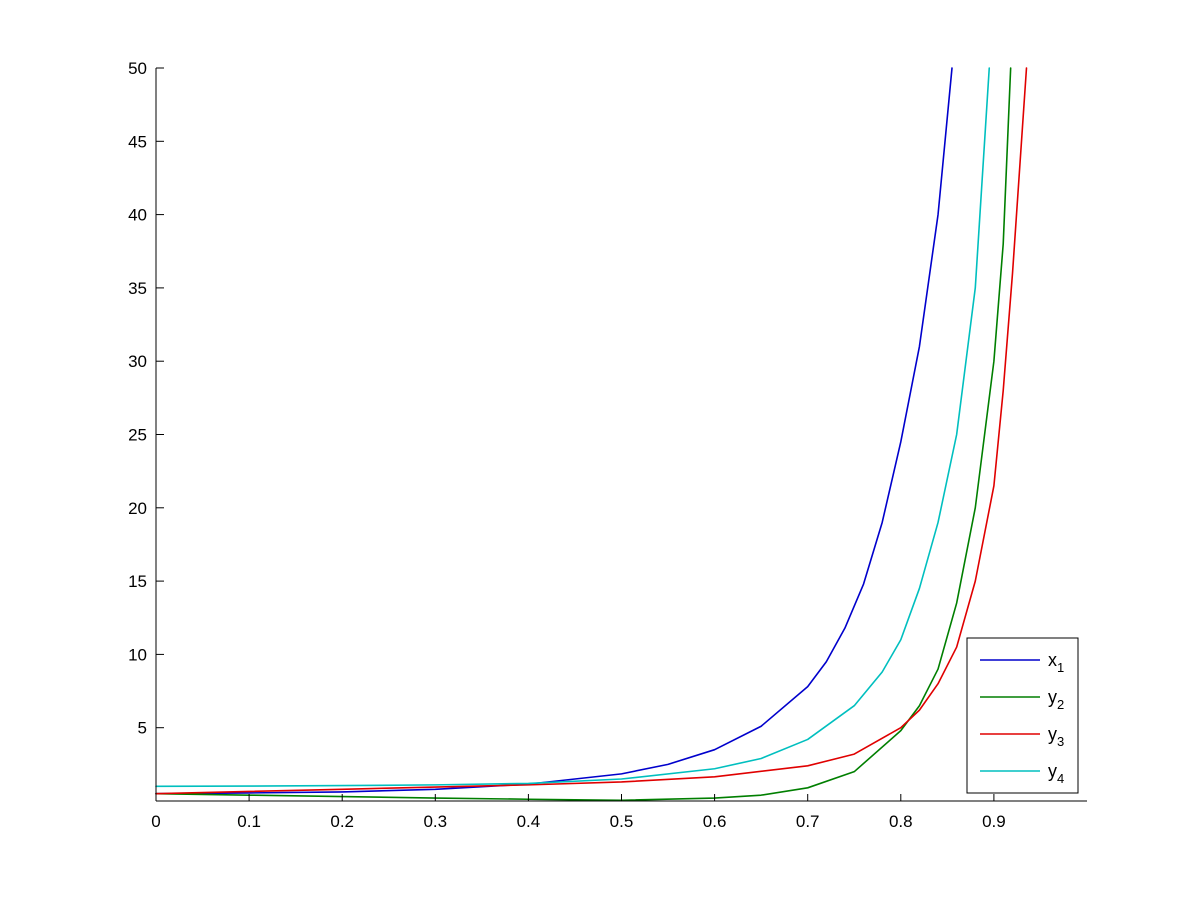 The height and width of the screenshot is (901, 1201). Describe the element at coordinates (1060, 741) in the screenshot. I see `legend-label-subscript: 3` at that location.